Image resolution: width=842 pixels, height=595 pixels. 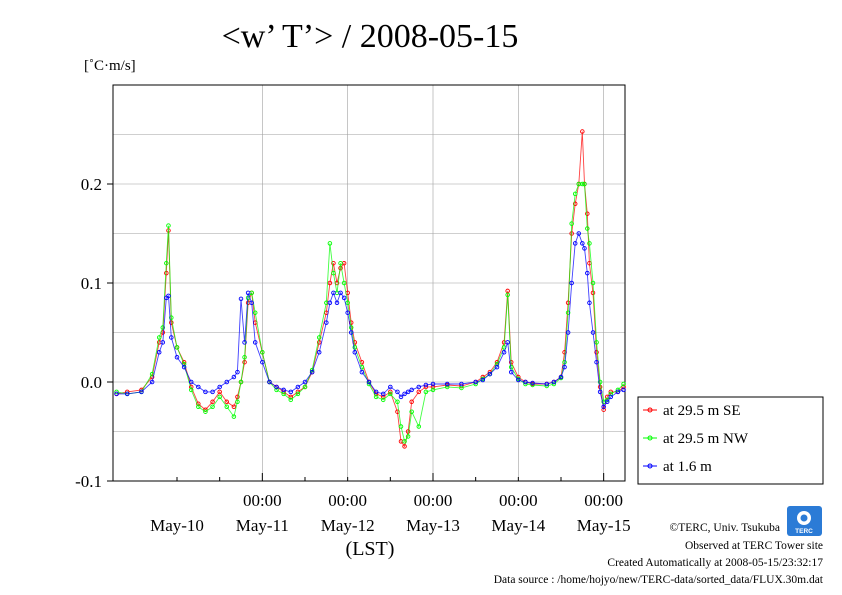 What do you see at coordinates (730, 440) in the screenshot?
I see `legend-box` at bounding box center [730, 440].